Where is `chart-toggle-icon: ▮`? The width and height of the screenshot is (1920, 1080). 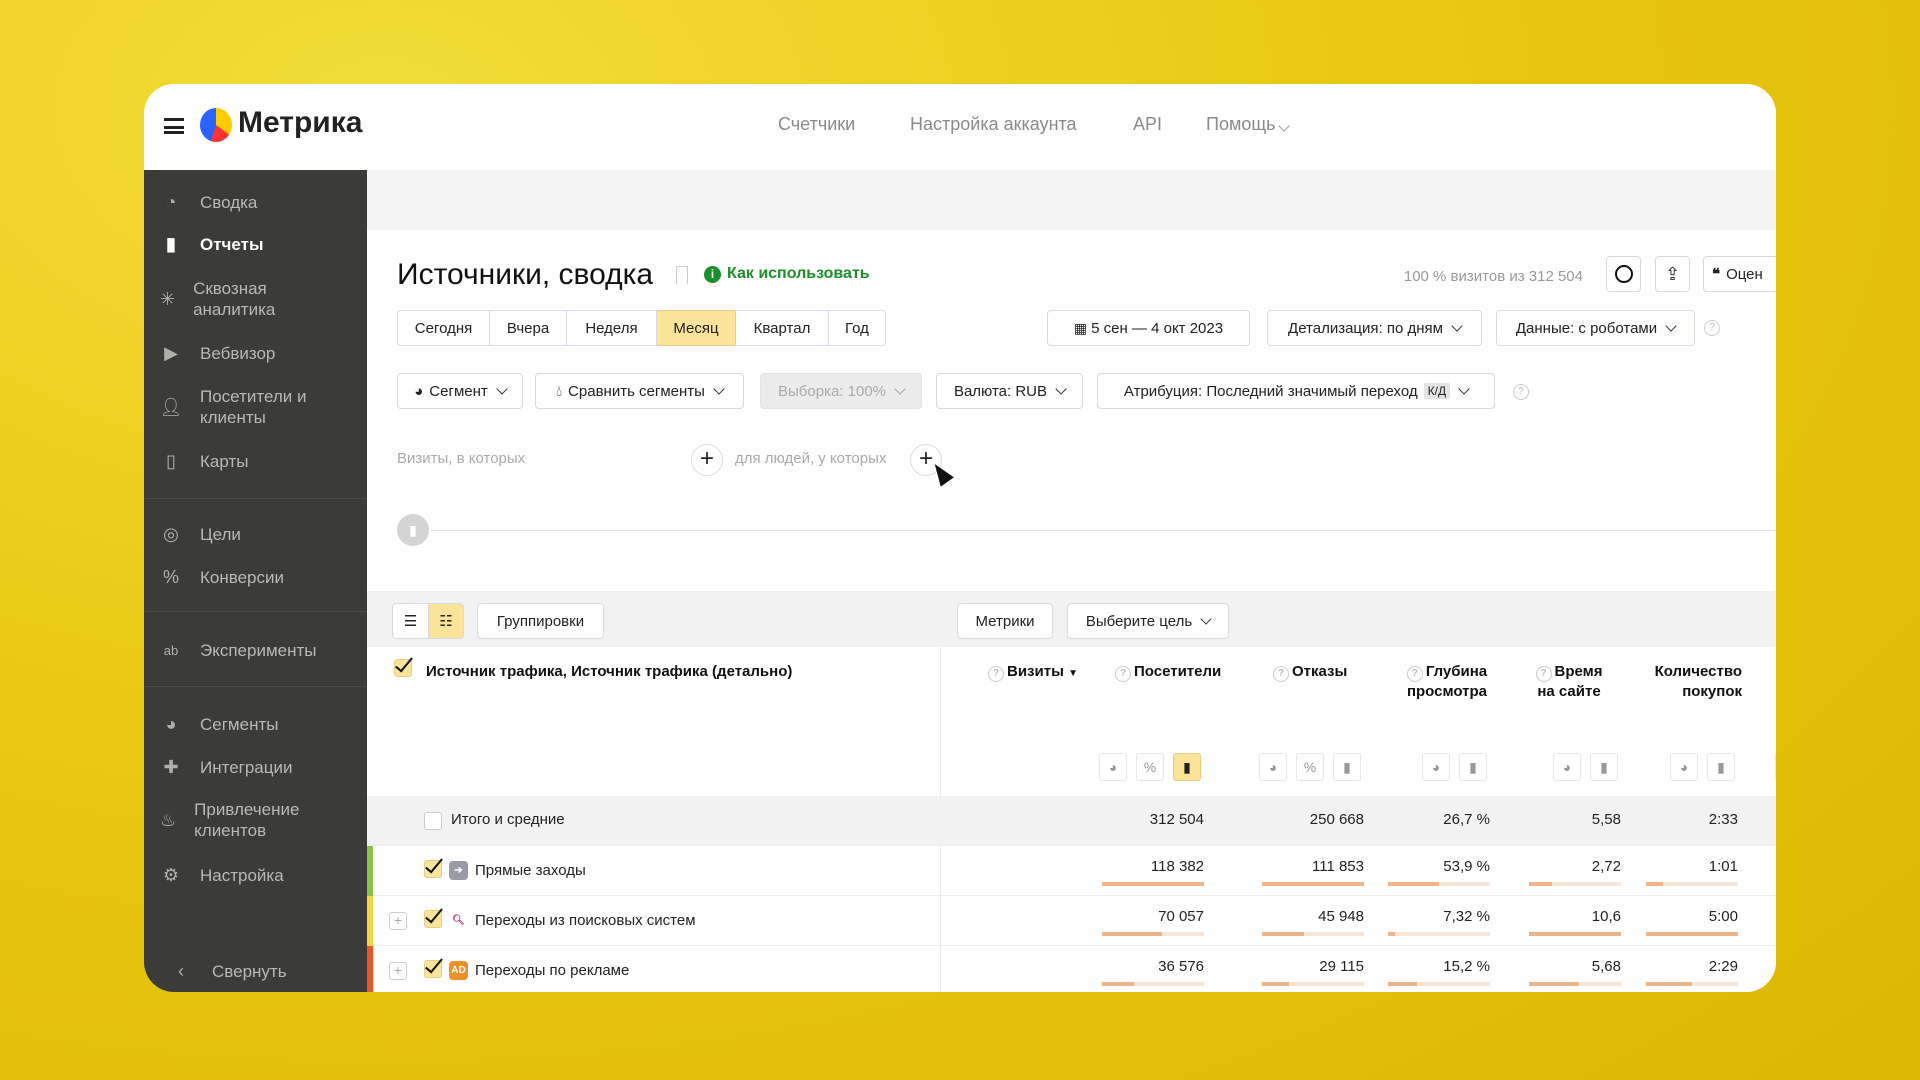
chart-toggle-icon: ▮ is located at coordinates (413, 530).